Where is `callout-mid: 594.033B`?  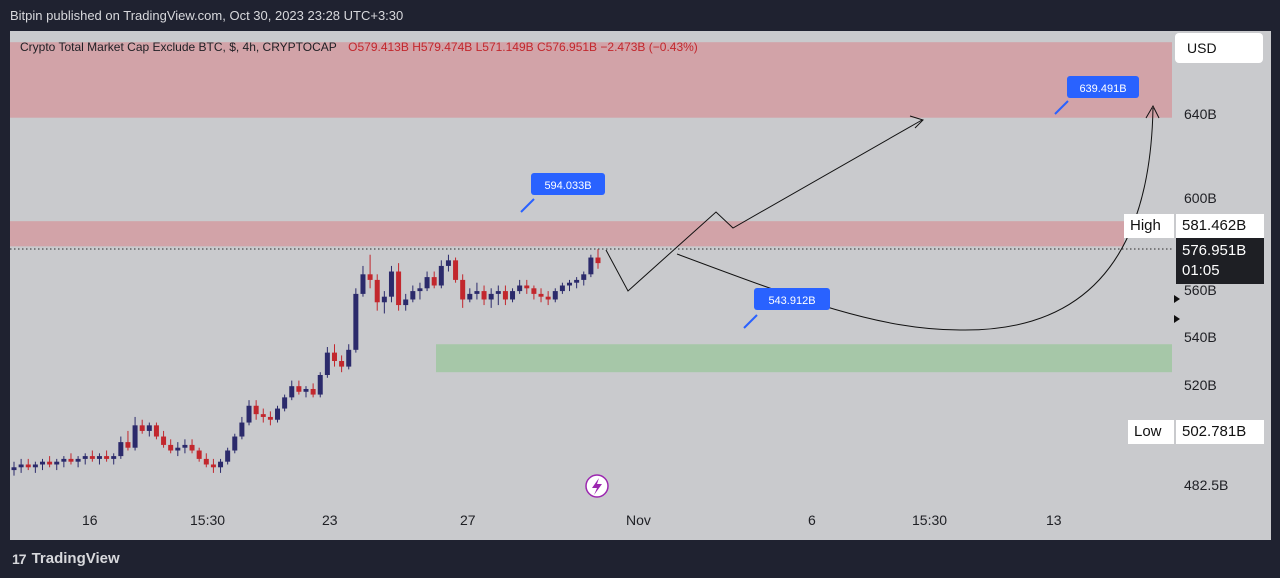 callout-mid: 594.033B is located at coordinates (562, 193).